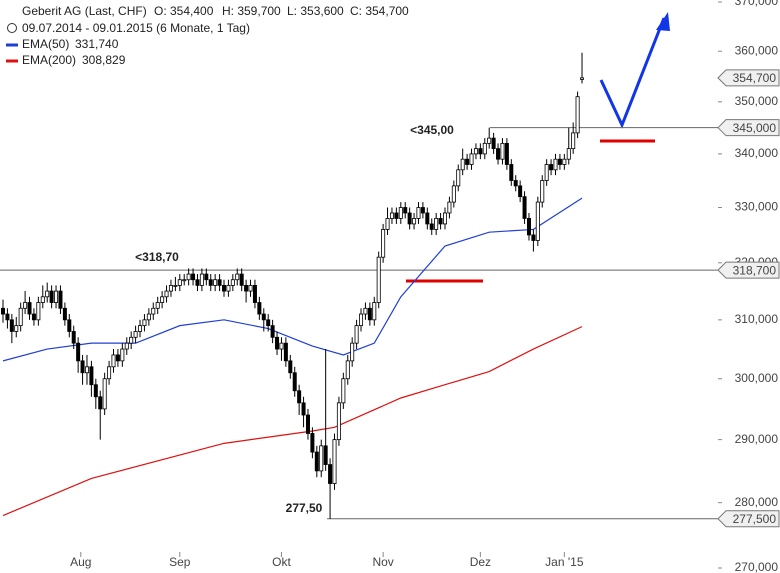 This screenshot has height=573, width=780. What do you see at coordinates (180, 562) in the screenshot?
I see `x-tick-label: Sep` at bounding box center [180, 562].